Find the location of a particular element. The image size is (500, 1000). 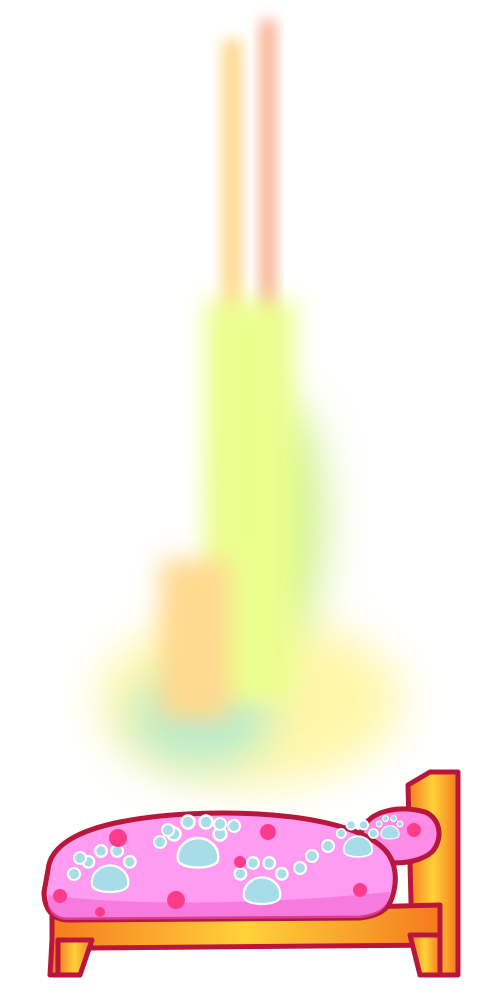

bed-leg-right is located at coordinates (425, 955).